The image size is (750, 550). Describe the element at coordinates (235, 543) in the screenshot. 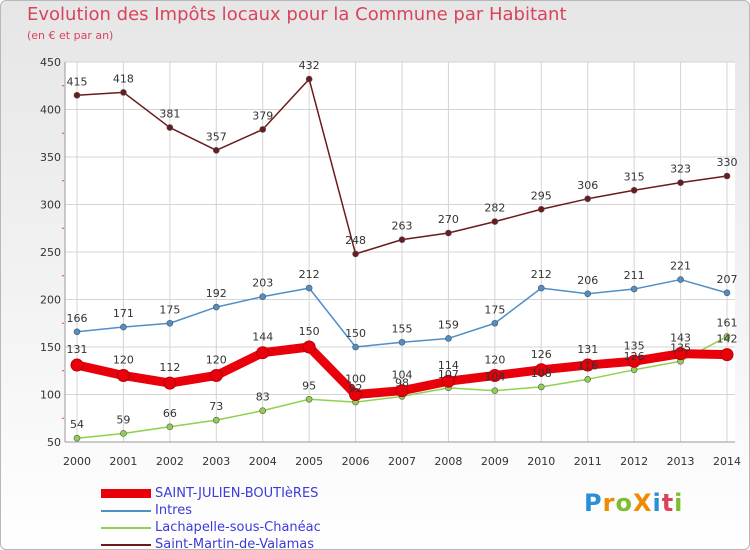

I see `legend-label: Saint-Martin-de-Valamas` at that location.